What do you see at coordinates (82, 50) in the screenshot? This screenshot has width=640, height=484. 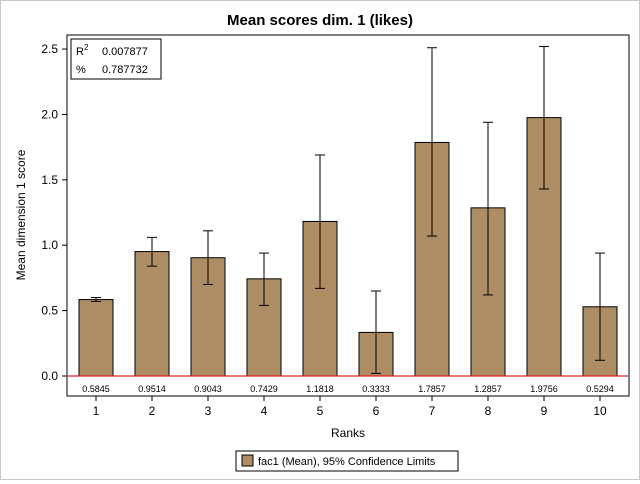 I see `r2-label: R2` at bounding box center [82, 50].